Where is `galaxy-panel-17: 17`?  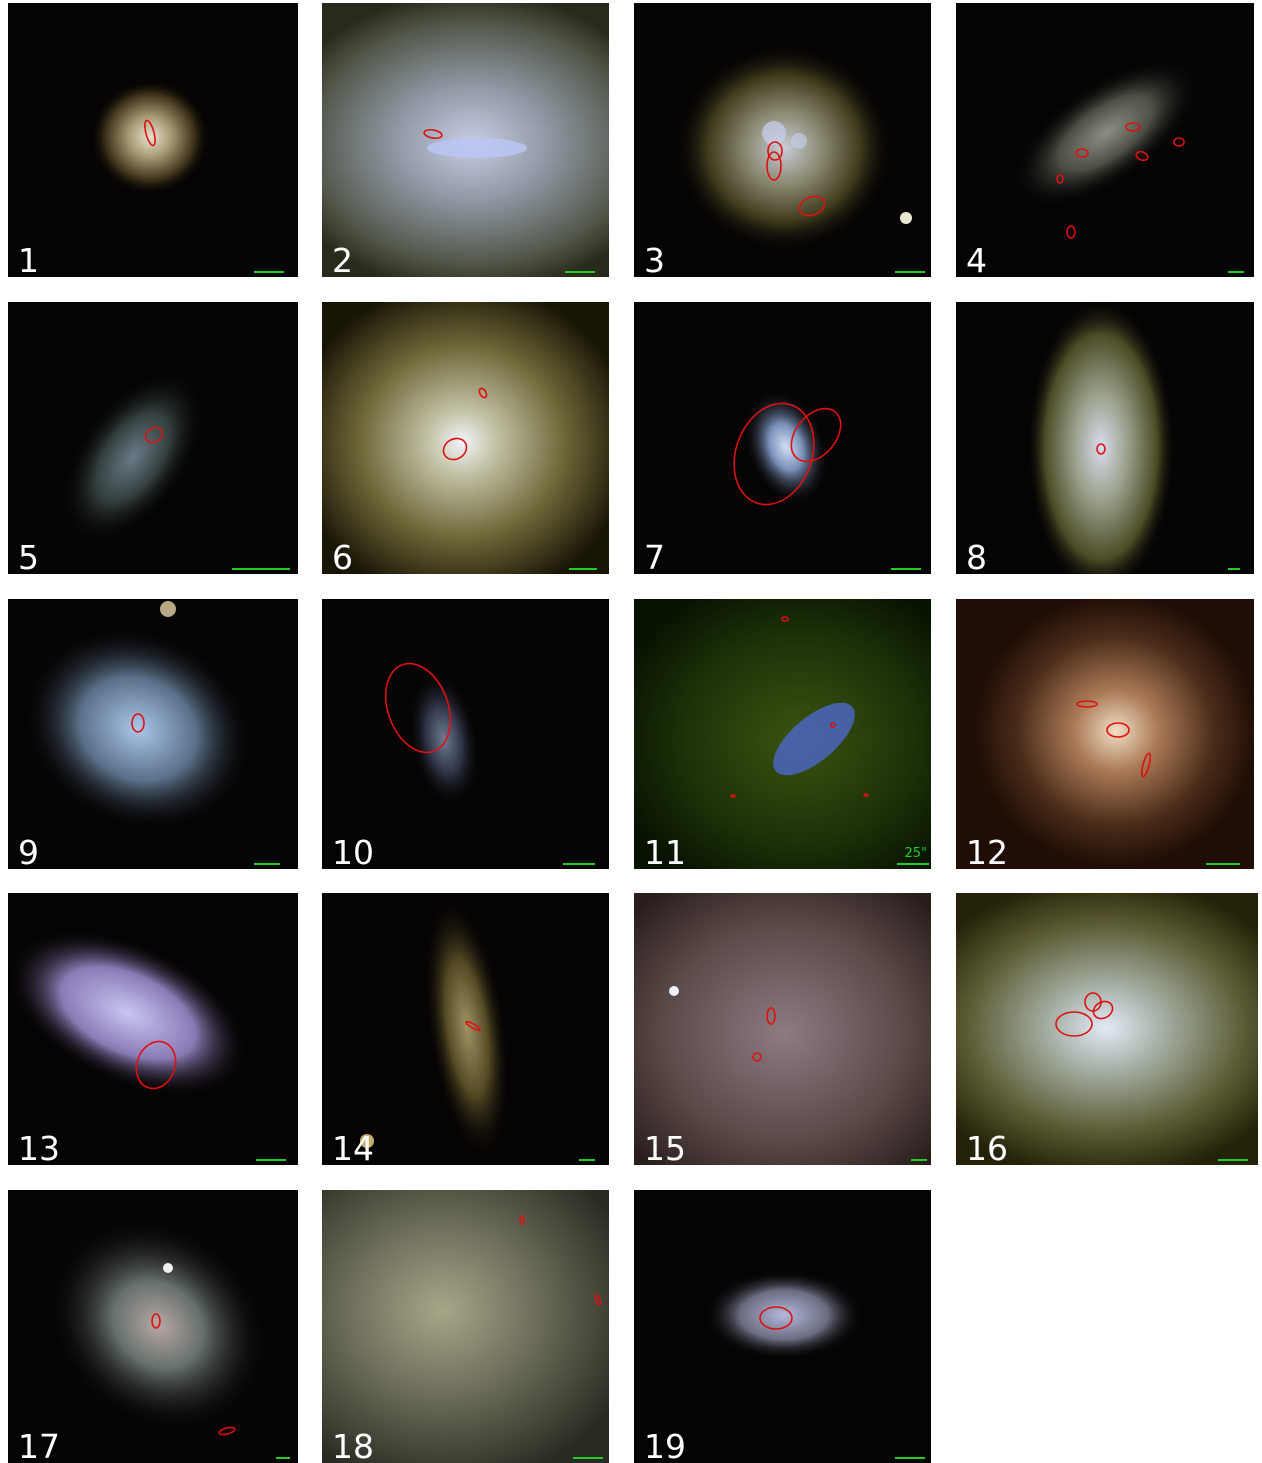
galaxy-panel-17: 17 is located at coordinates (153, 1326).